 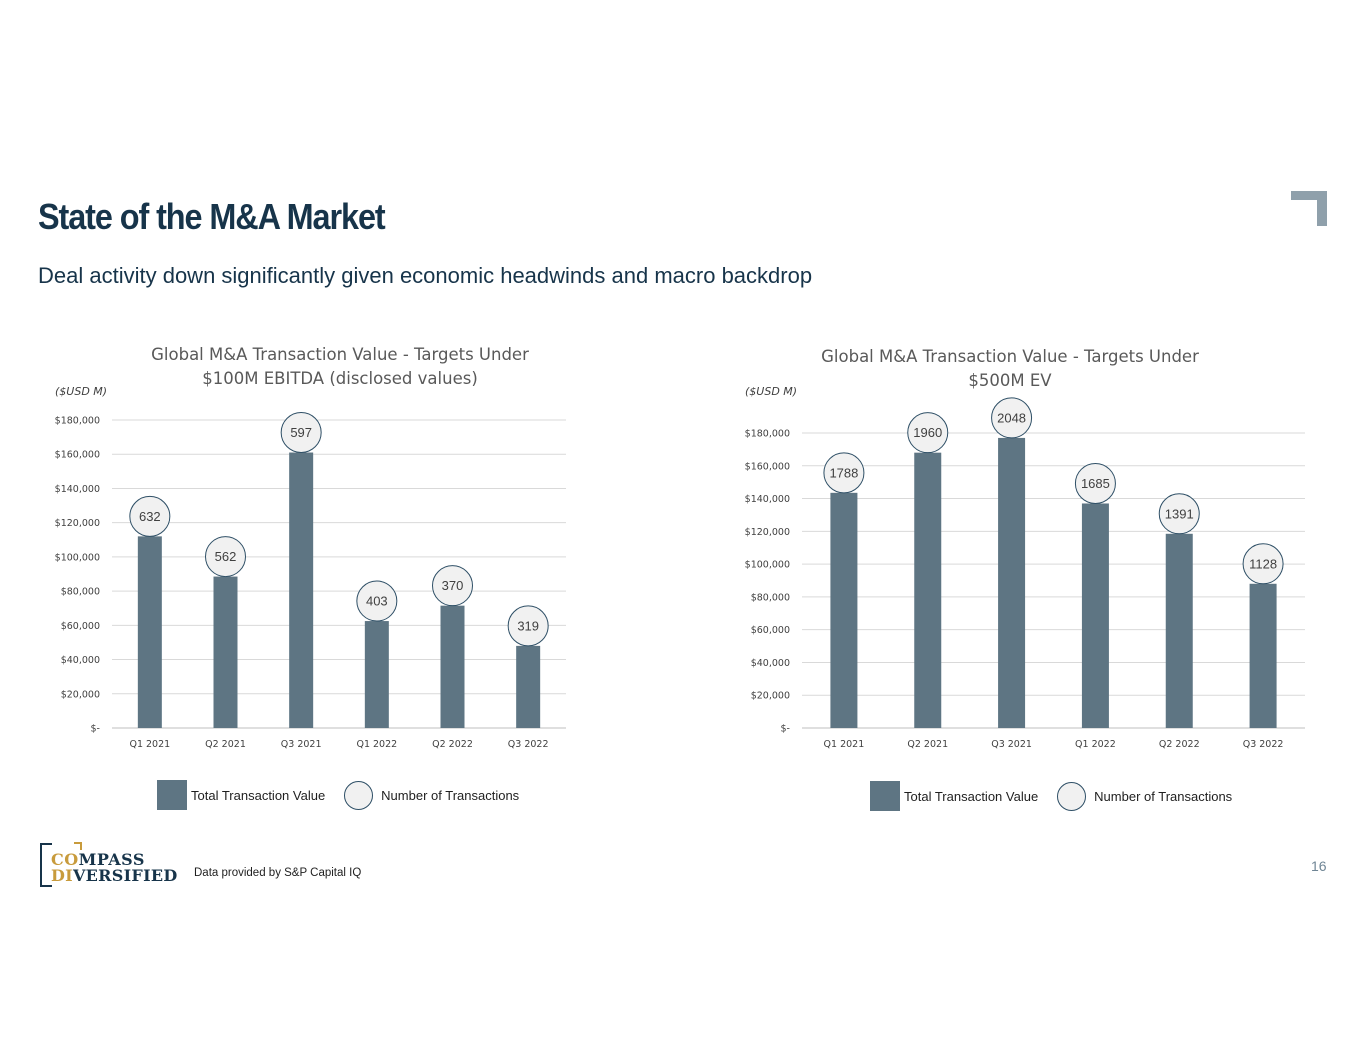 What do you see at coordinates (1309, 208) in the screenshot?
I see `corner-bracket-icon` at bounding box center [1309, 208].